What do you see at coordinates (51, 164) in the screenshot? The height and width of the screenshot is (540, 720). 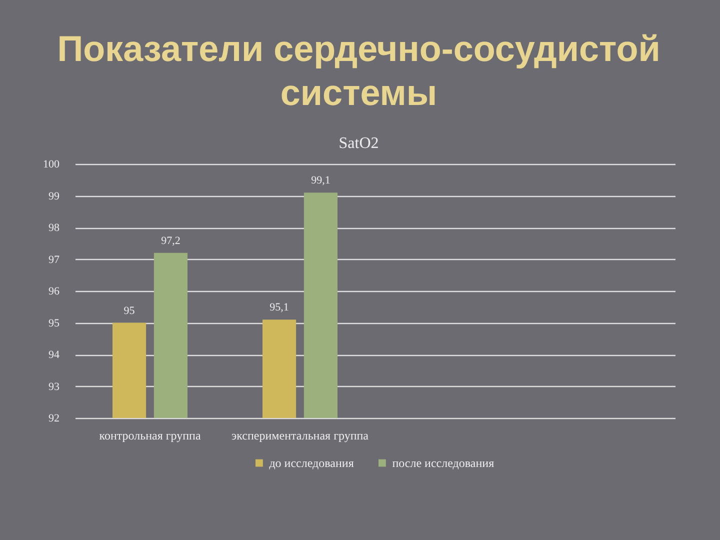 I see `y-tick-label: 100` at bounding box center [51, 164].